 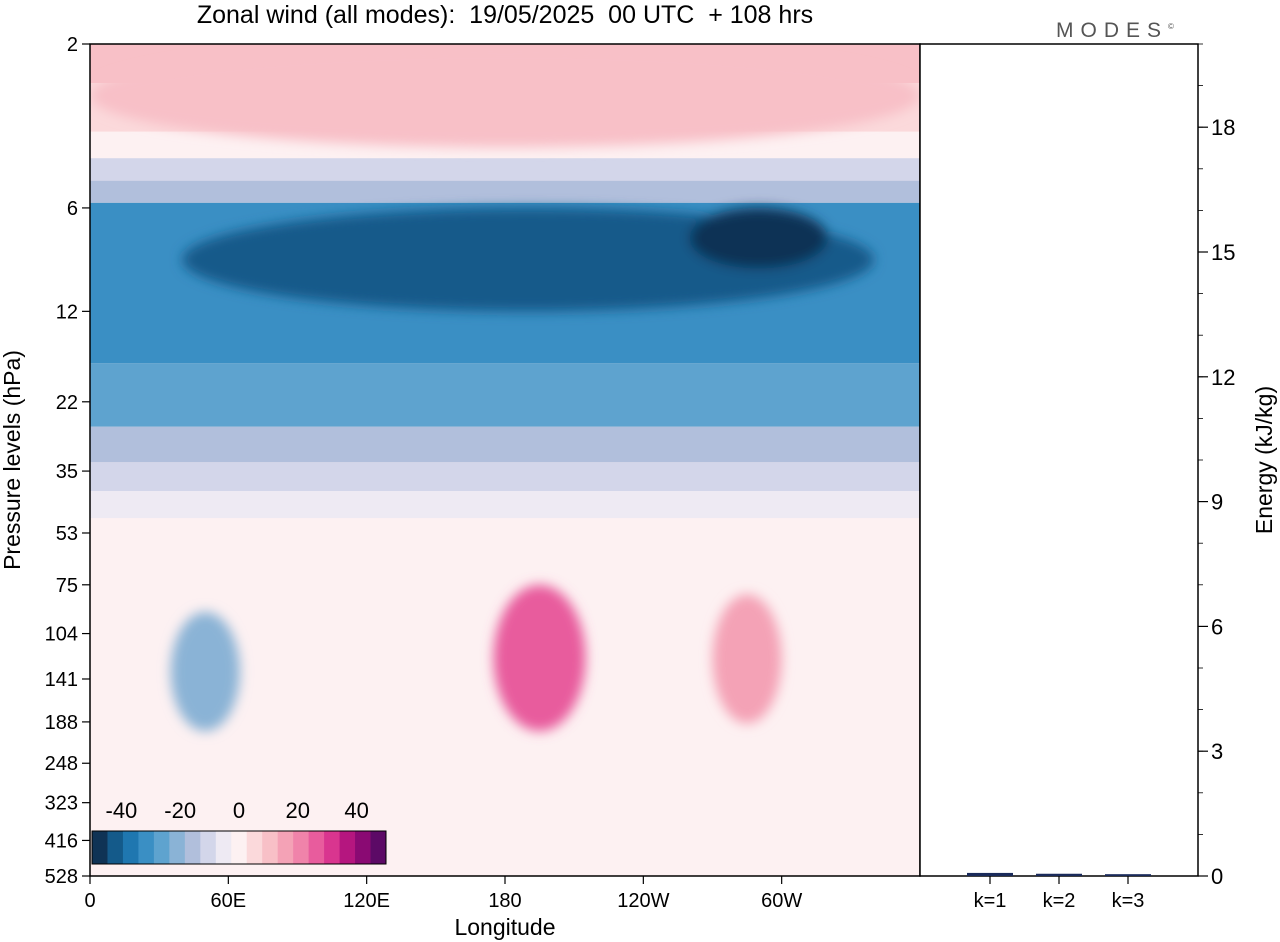 I want to click on logo-text: MODES, so click(x=1112, y=30).